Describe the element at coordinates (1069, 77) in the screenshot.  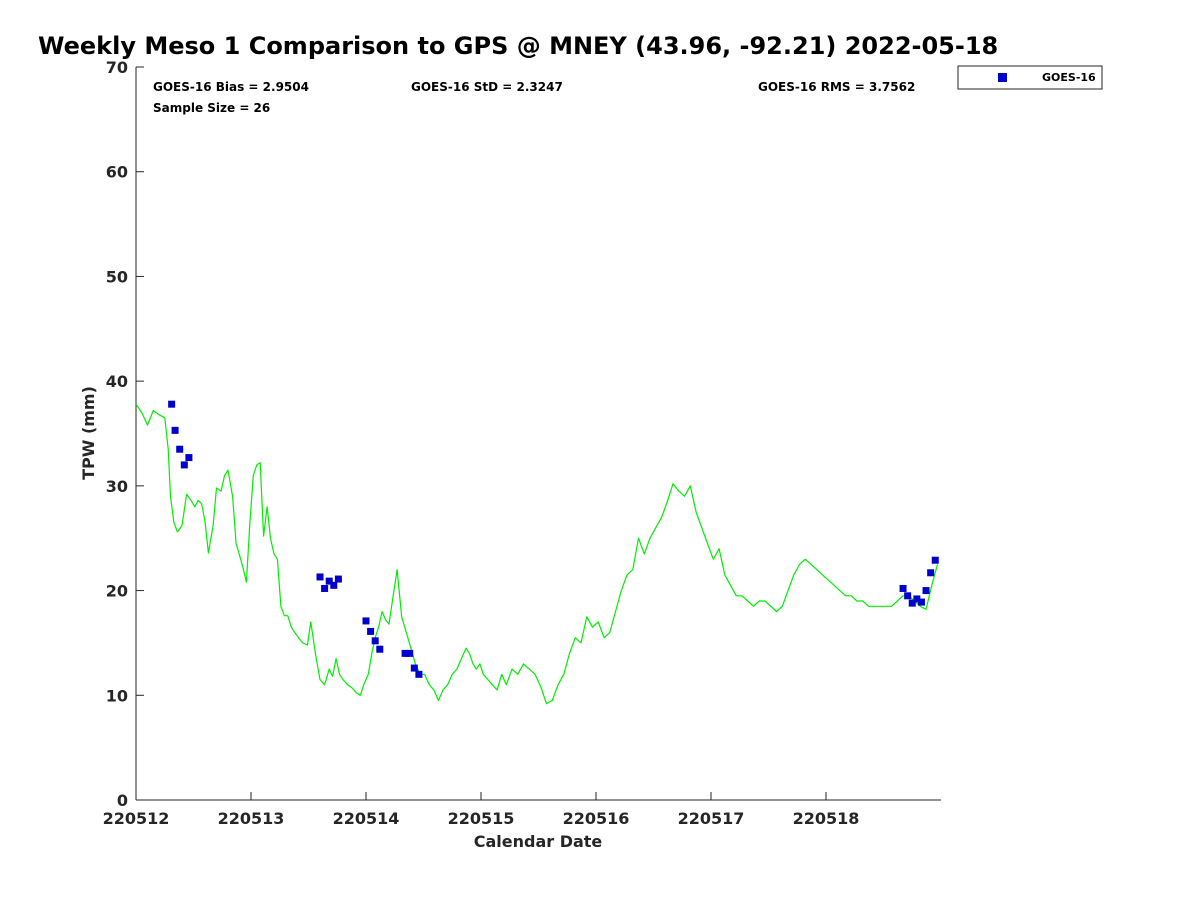
I see `legend-label-goes16: GOES-16` at that location.